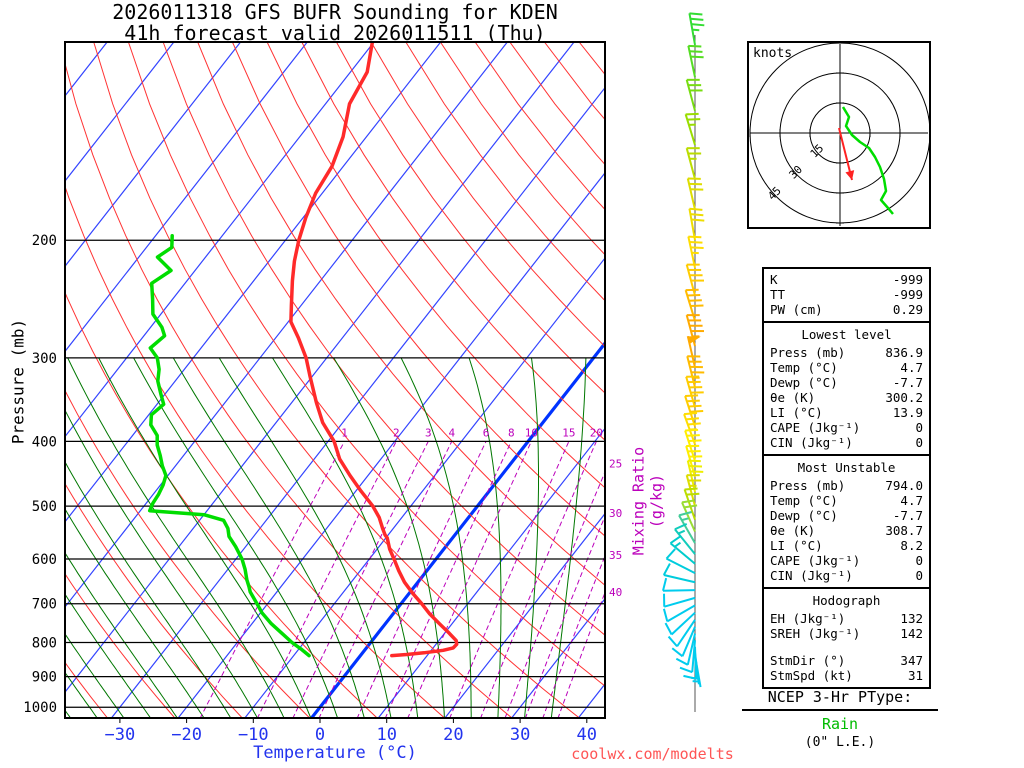 The width and height of the screenshot is (1024, 768). I want to click on stat-value: 300.2, so click(904, 397).